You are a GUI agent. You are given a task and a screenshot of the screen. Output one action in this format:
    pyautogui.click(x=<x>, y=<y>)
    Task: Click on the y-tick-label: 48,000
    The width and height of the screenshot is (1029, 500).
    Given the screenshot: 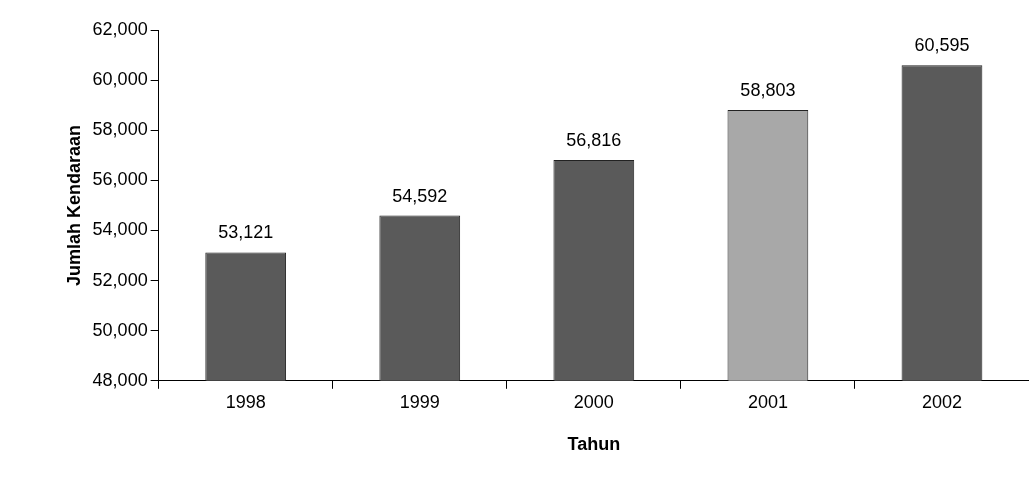 What is the action you would take?
    pyautogui.click(x=120, y=379)
    